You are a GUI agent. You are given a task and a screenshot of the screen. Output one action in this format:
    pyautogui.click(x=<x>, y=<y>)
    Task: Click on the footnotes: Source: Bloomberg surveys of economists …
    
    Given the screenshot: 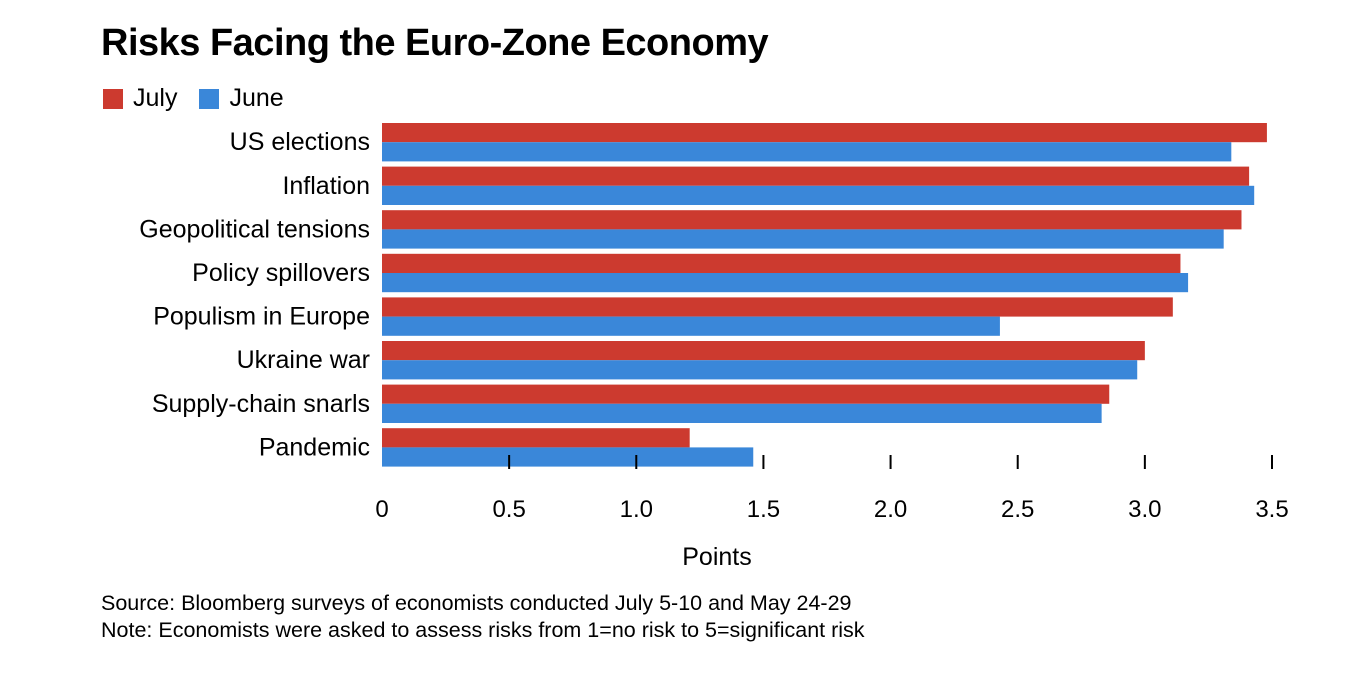 What is the action you would take?
    pyautogui.click(x=483, y=617)
    